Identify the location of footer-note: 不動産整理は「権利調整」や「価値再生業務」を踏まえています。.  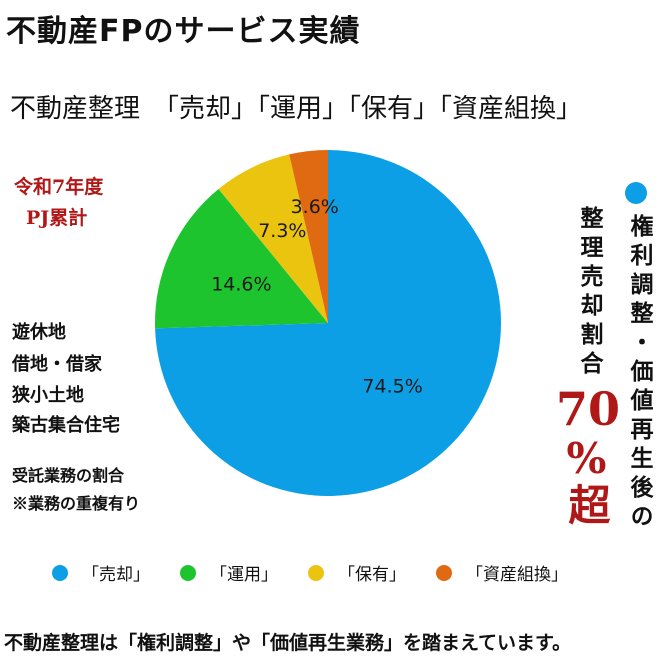
(288, 643).